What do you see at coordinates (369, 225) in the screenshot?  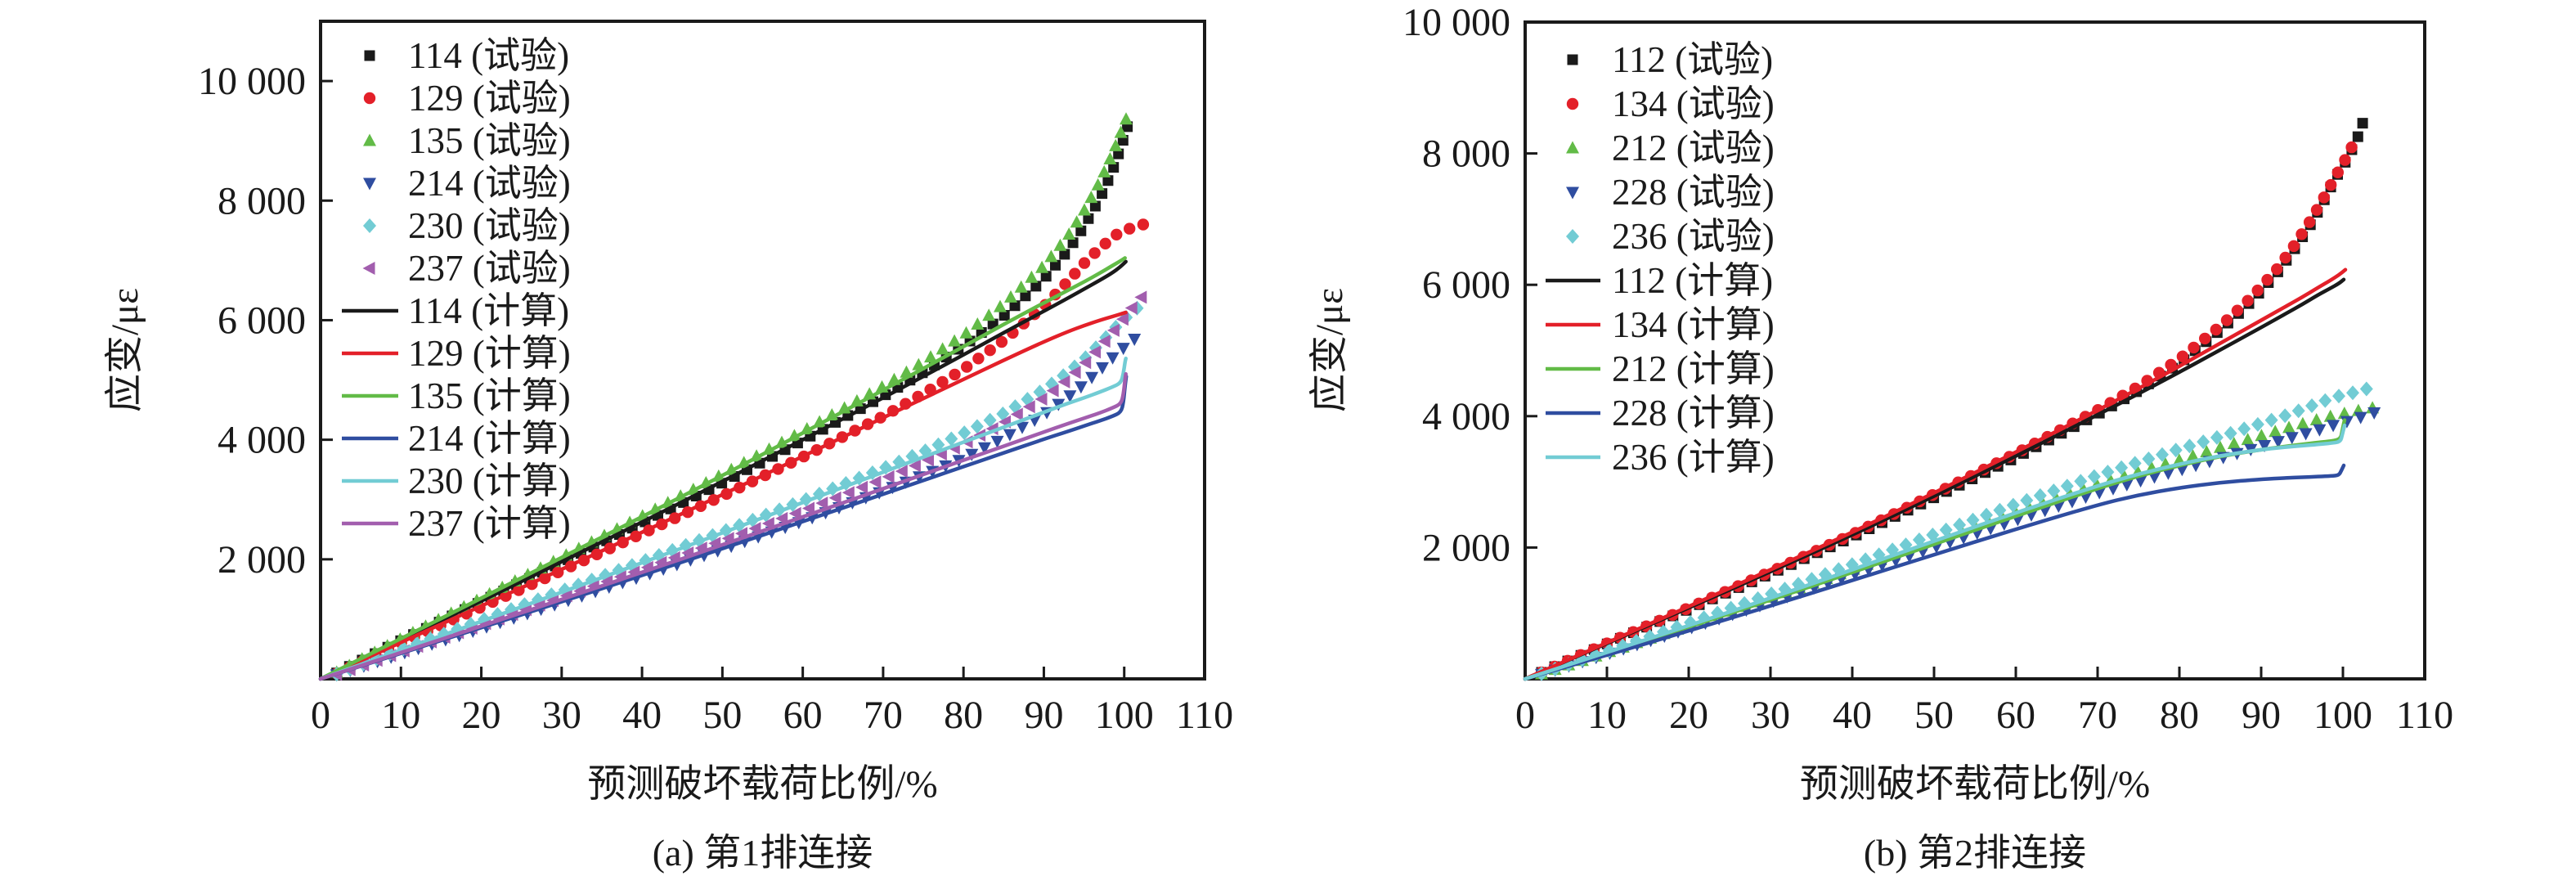 I see `legend-marker-230-test-icon` at bounding box center [369, 225].